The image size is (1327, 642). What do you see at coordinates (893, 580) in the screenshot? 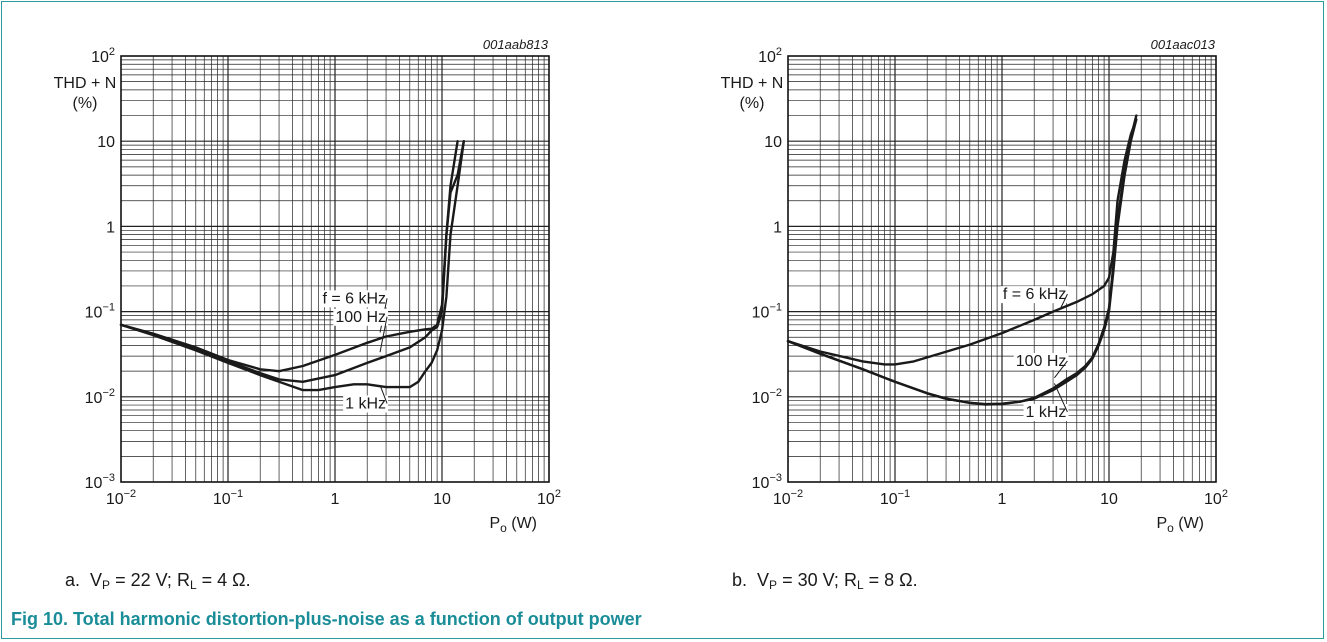
I see `caption-b-rl: = 8 Ω.` at bounding box center [893, 580].